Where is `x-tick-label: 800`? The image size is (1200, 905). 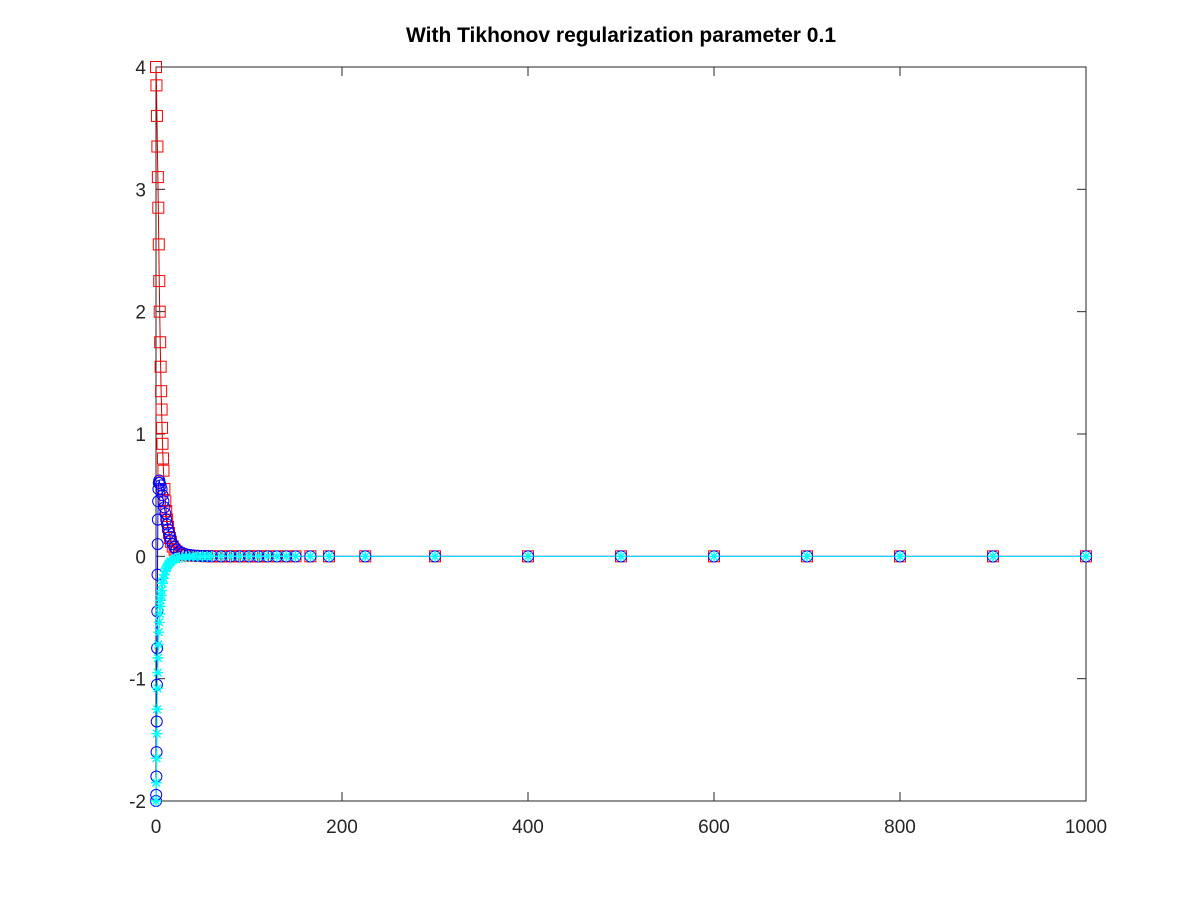
x-tick-label: 800 is located at coordinates (900, 827).